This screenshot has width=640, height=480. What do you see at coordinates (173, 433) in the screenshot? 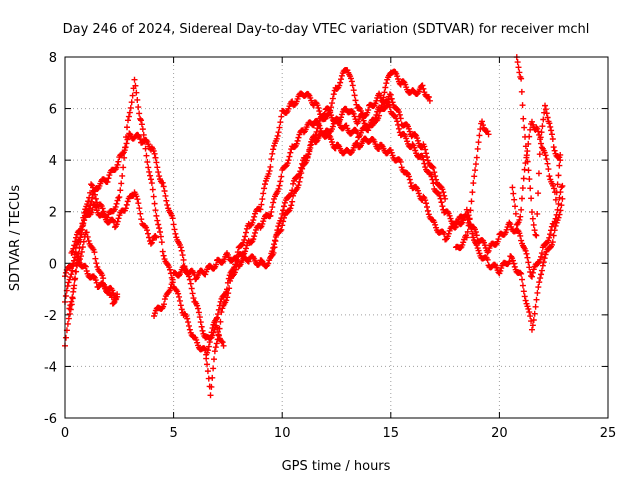
I see `x-tick-label: 5` at bounding box center [173, 433].